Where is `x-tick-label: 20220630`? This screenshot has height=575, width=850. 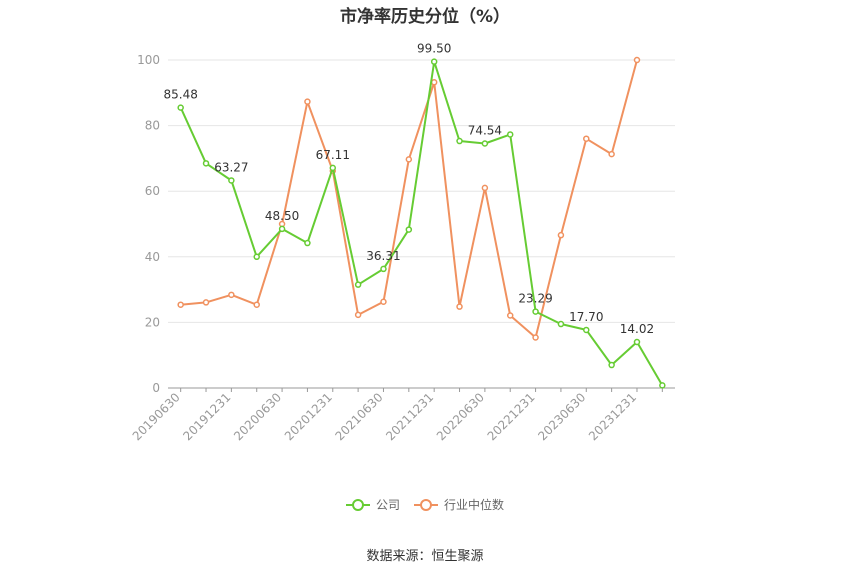 x-tick-label: 20220630 is located at coordinates (460, 416).